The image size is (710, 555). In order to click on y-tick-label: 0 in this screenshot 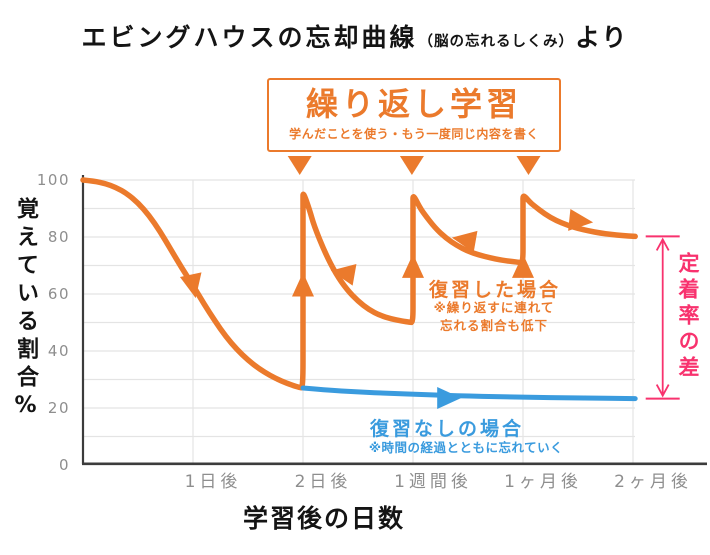, I will do `click(64, 465)`.